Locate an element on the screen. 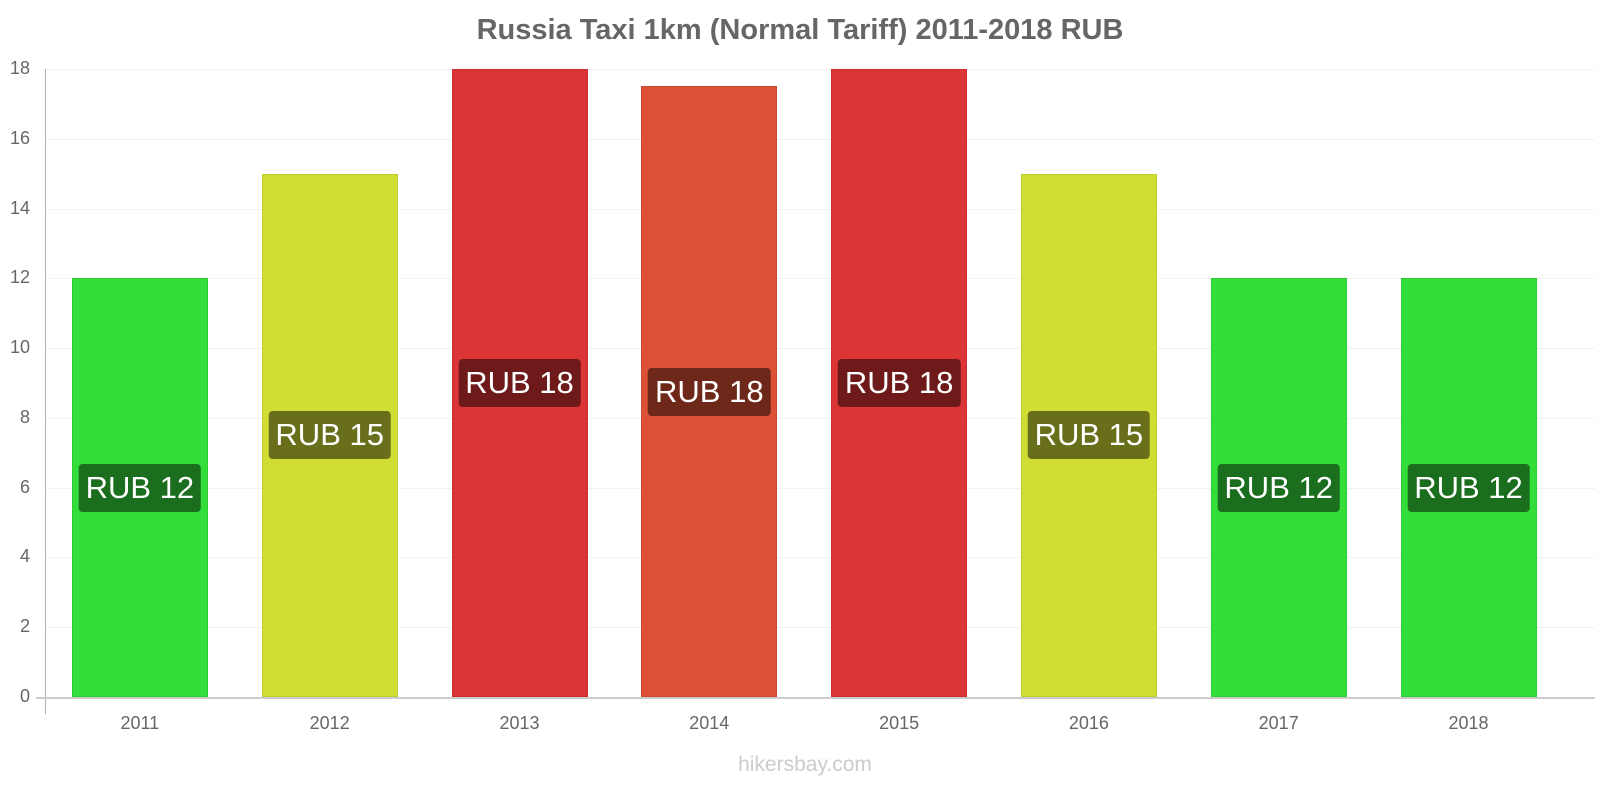  x-tick-label: 2017 is located at coordinates (1278, 723).